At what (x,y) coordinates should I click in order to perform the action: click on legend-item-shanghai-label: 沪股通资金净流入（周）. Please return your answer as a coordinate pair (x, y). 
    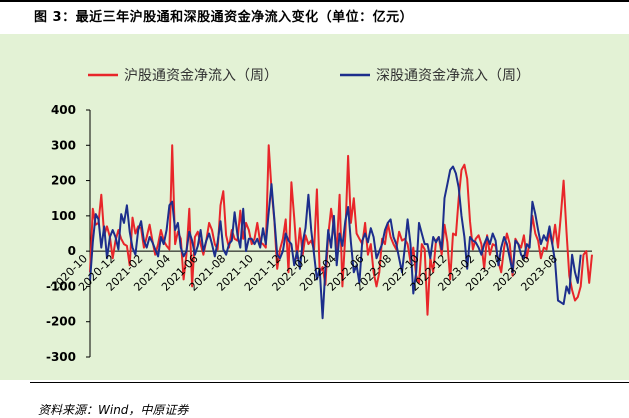
    Looking at the image, I should click on (201, 76).